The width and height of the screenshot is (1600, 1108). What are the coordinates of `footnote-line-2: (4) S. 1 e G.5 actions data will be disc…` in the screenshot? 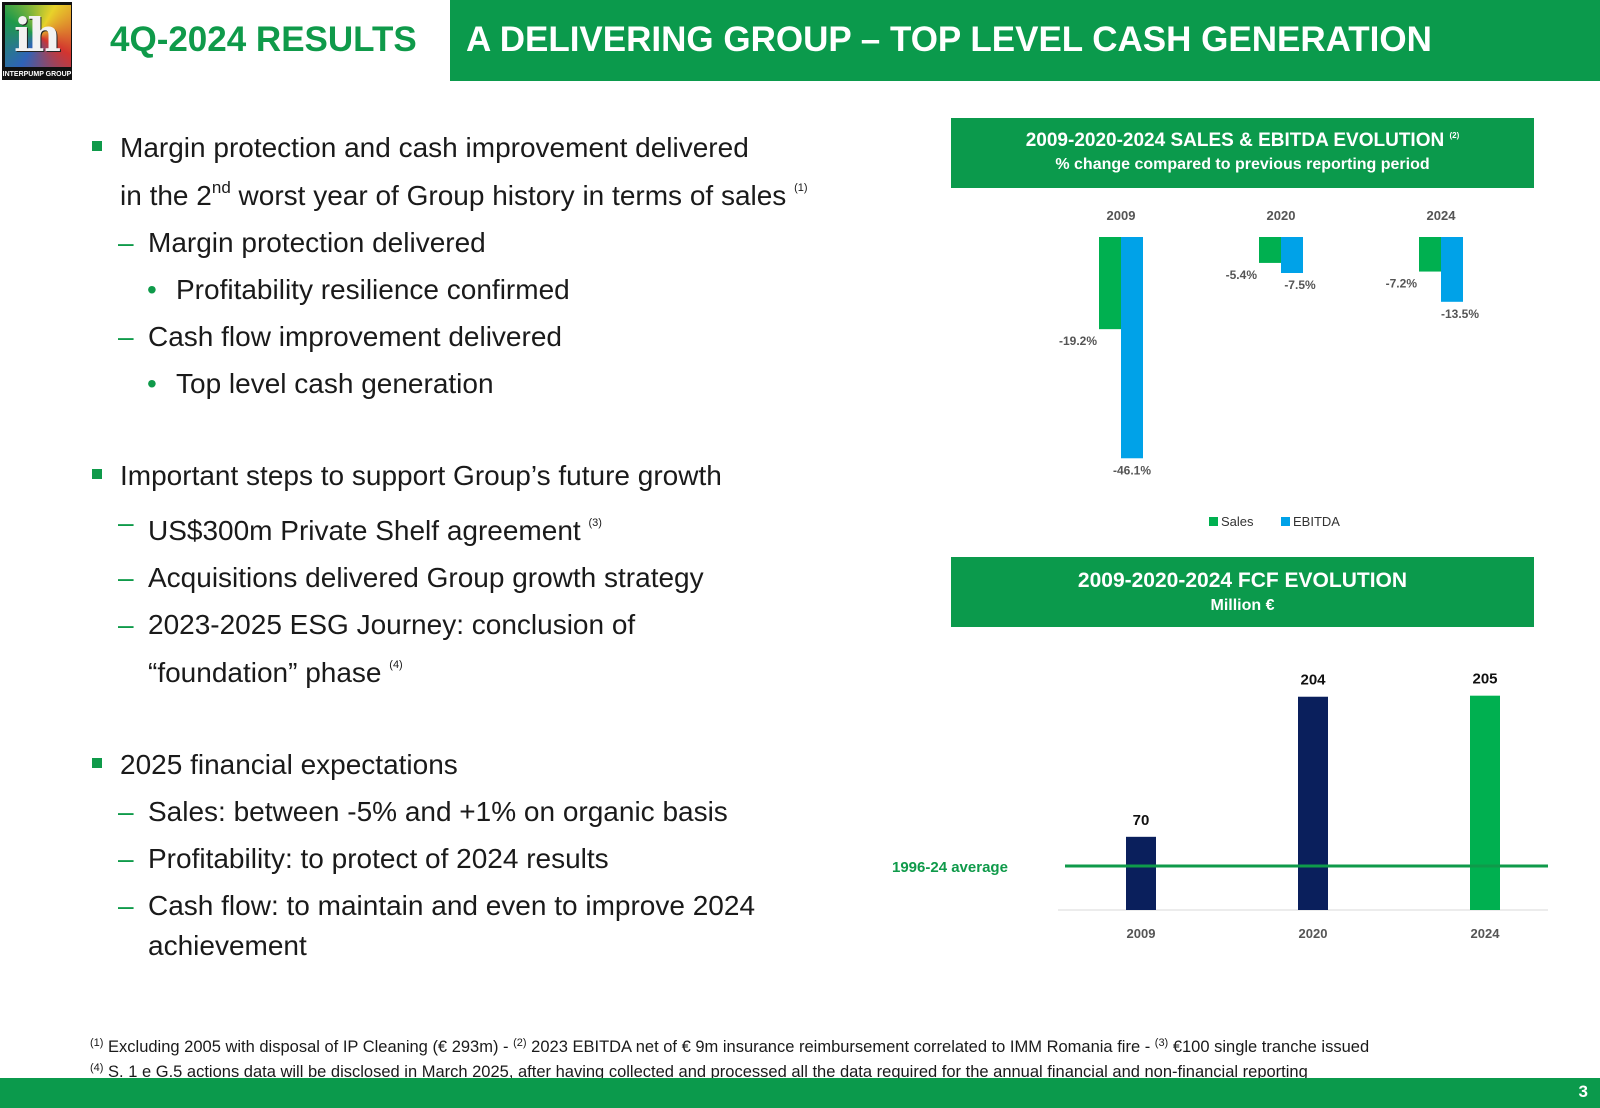 It's located at (840, 1070).